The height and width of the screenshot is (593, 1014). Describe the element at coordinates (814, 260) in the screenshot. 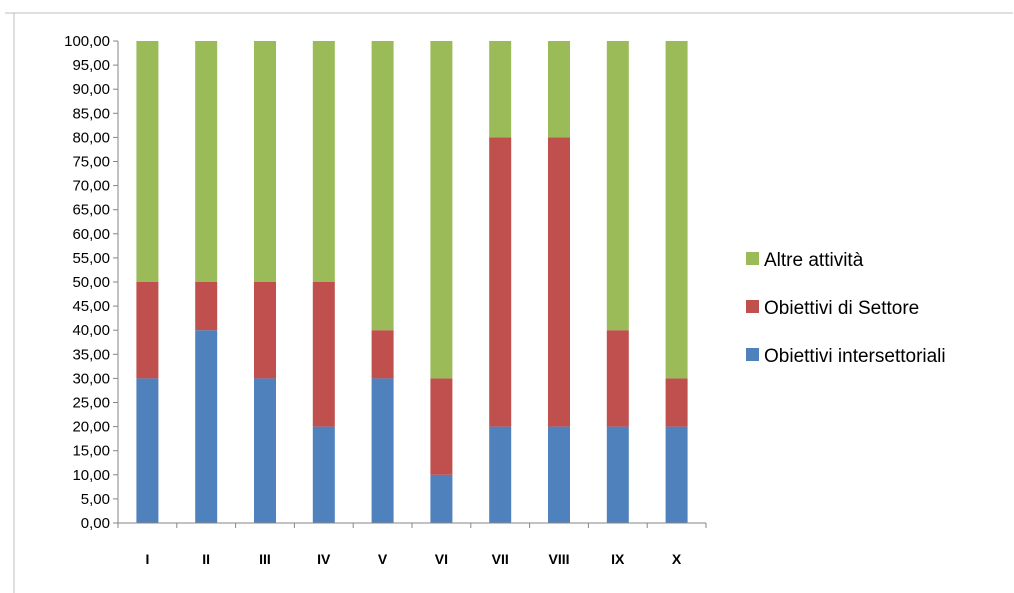

I see `legend-label-altre-attivit: Altre attività` at that location.